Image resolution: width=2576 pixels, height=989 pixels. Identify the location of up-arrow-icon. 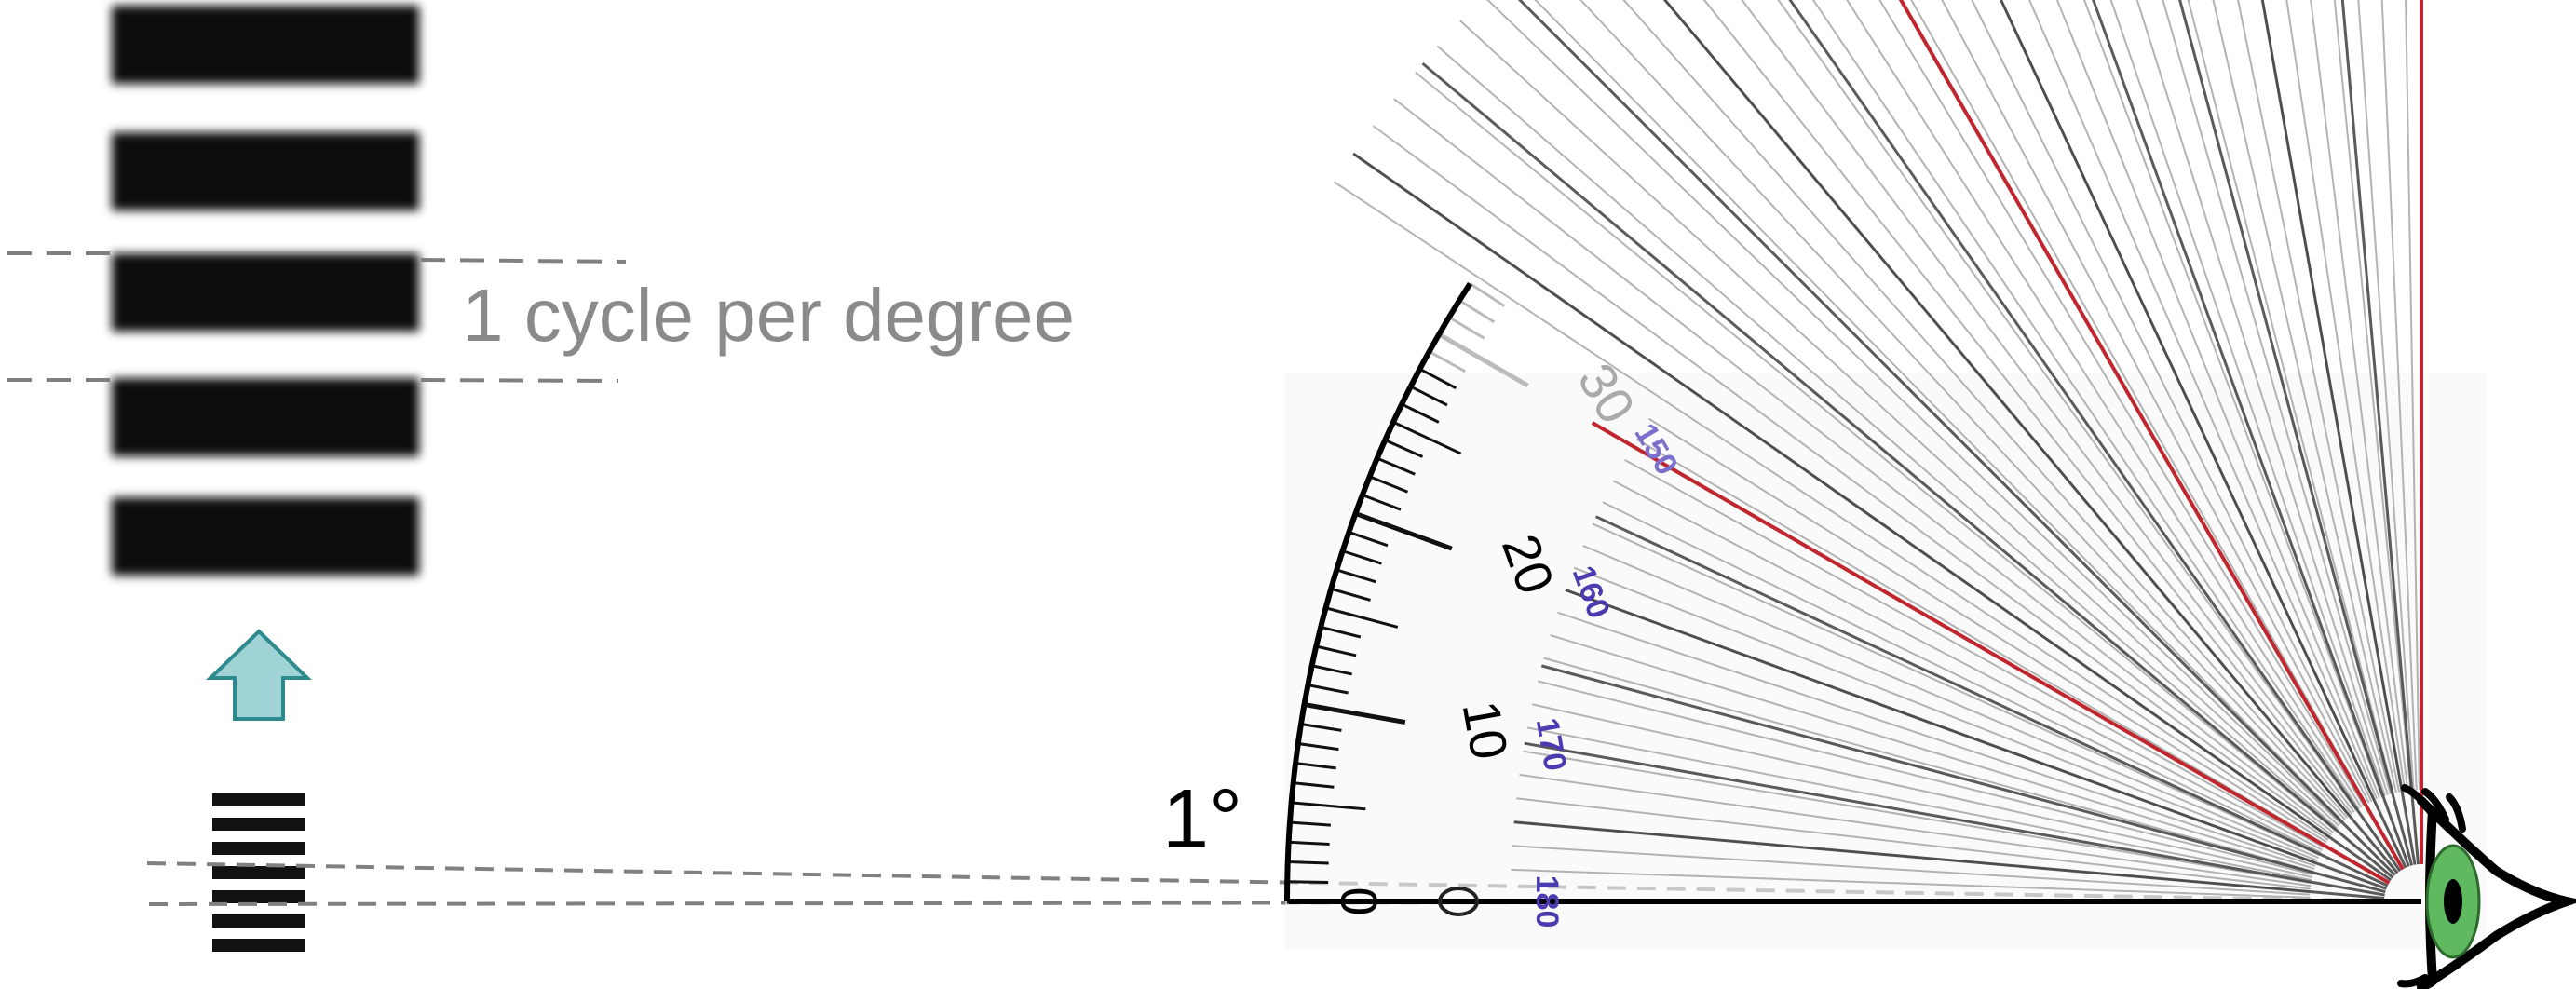
(259, 675).